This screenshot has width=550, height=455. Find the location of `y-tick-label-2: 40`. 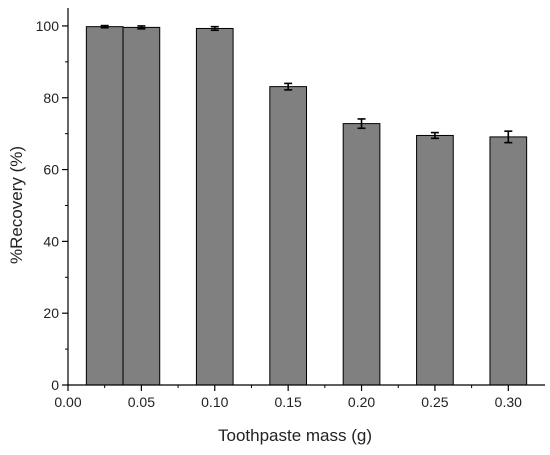

y-tick-label-2: 40 is located at coordinates (51, 241).